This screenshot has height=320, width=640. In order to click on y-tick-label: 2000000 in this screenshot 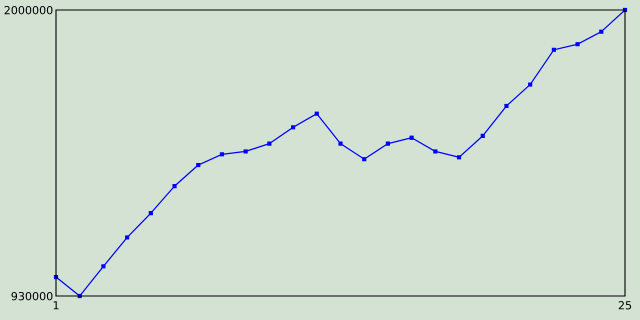, I will do `click(28, 10)`.